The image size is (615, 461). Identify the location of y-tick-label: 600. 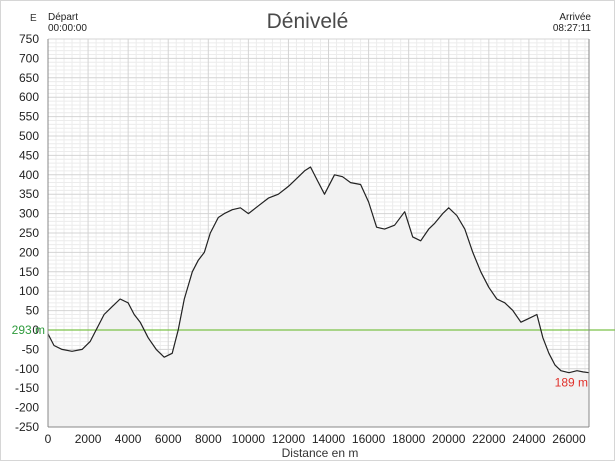
(29, 97).